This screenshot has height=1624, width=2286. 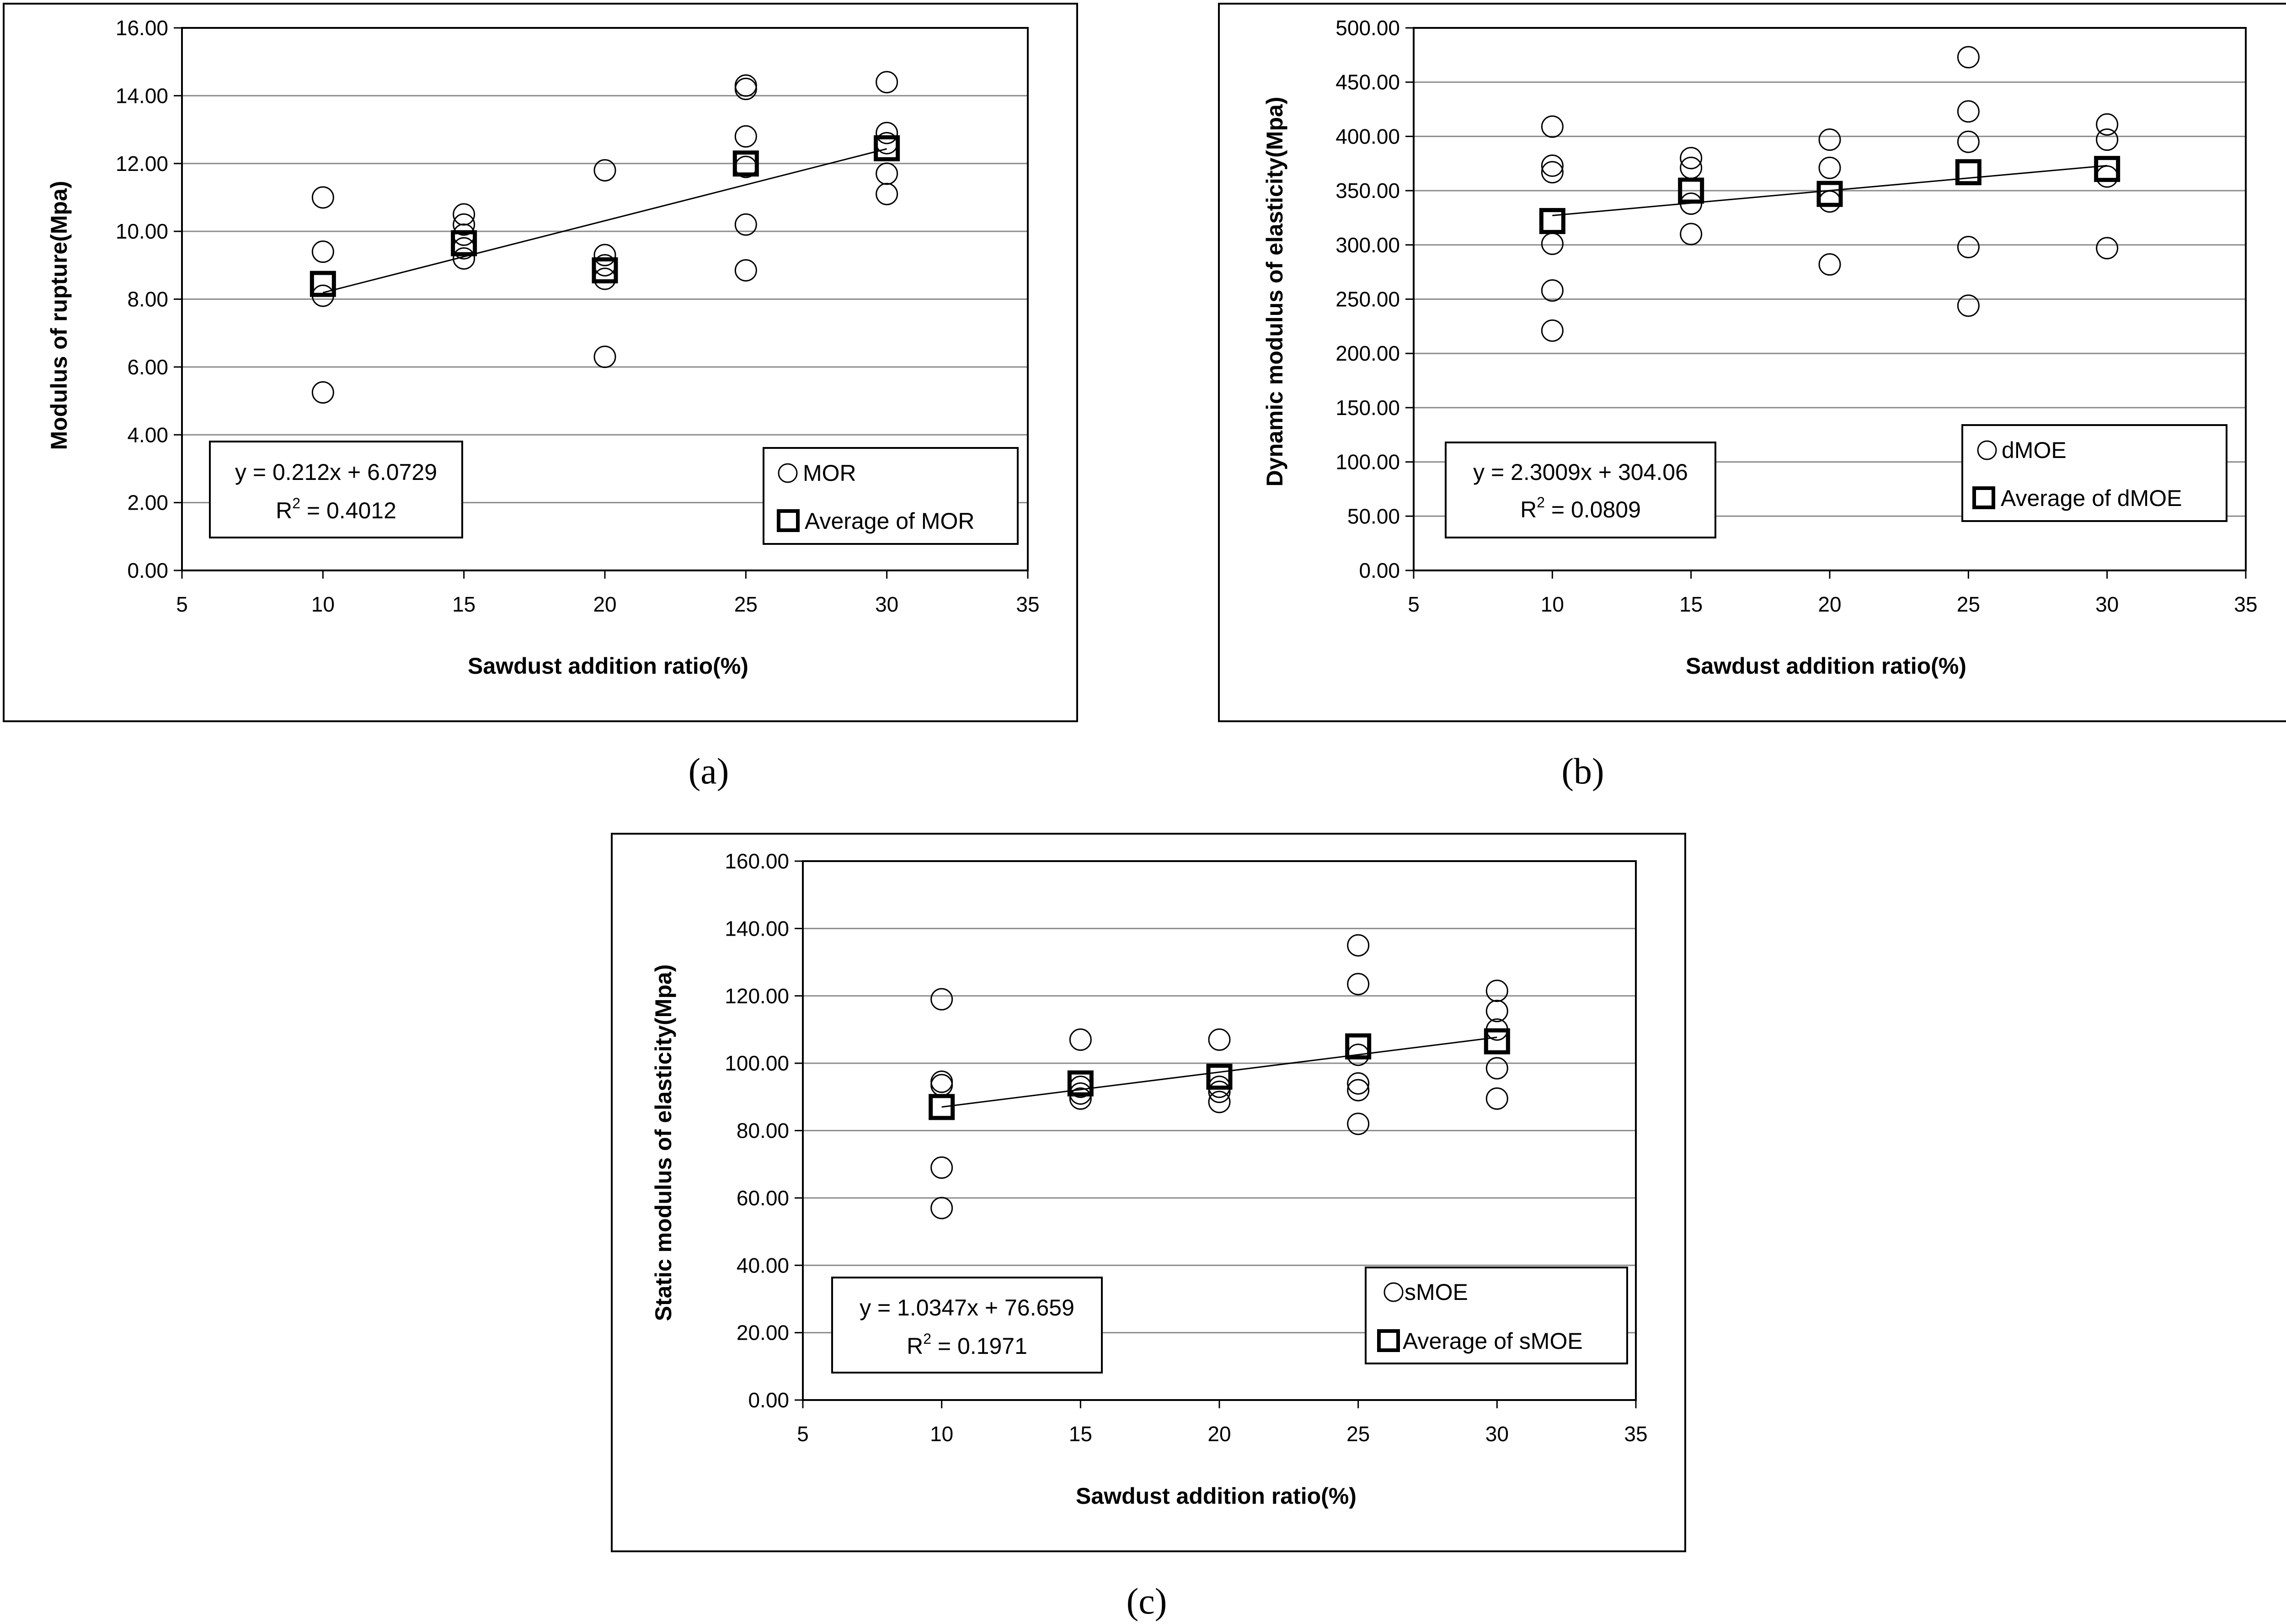 I want to click on chart-c-x-tick-label: 35, so click(x=1635, y=1434).